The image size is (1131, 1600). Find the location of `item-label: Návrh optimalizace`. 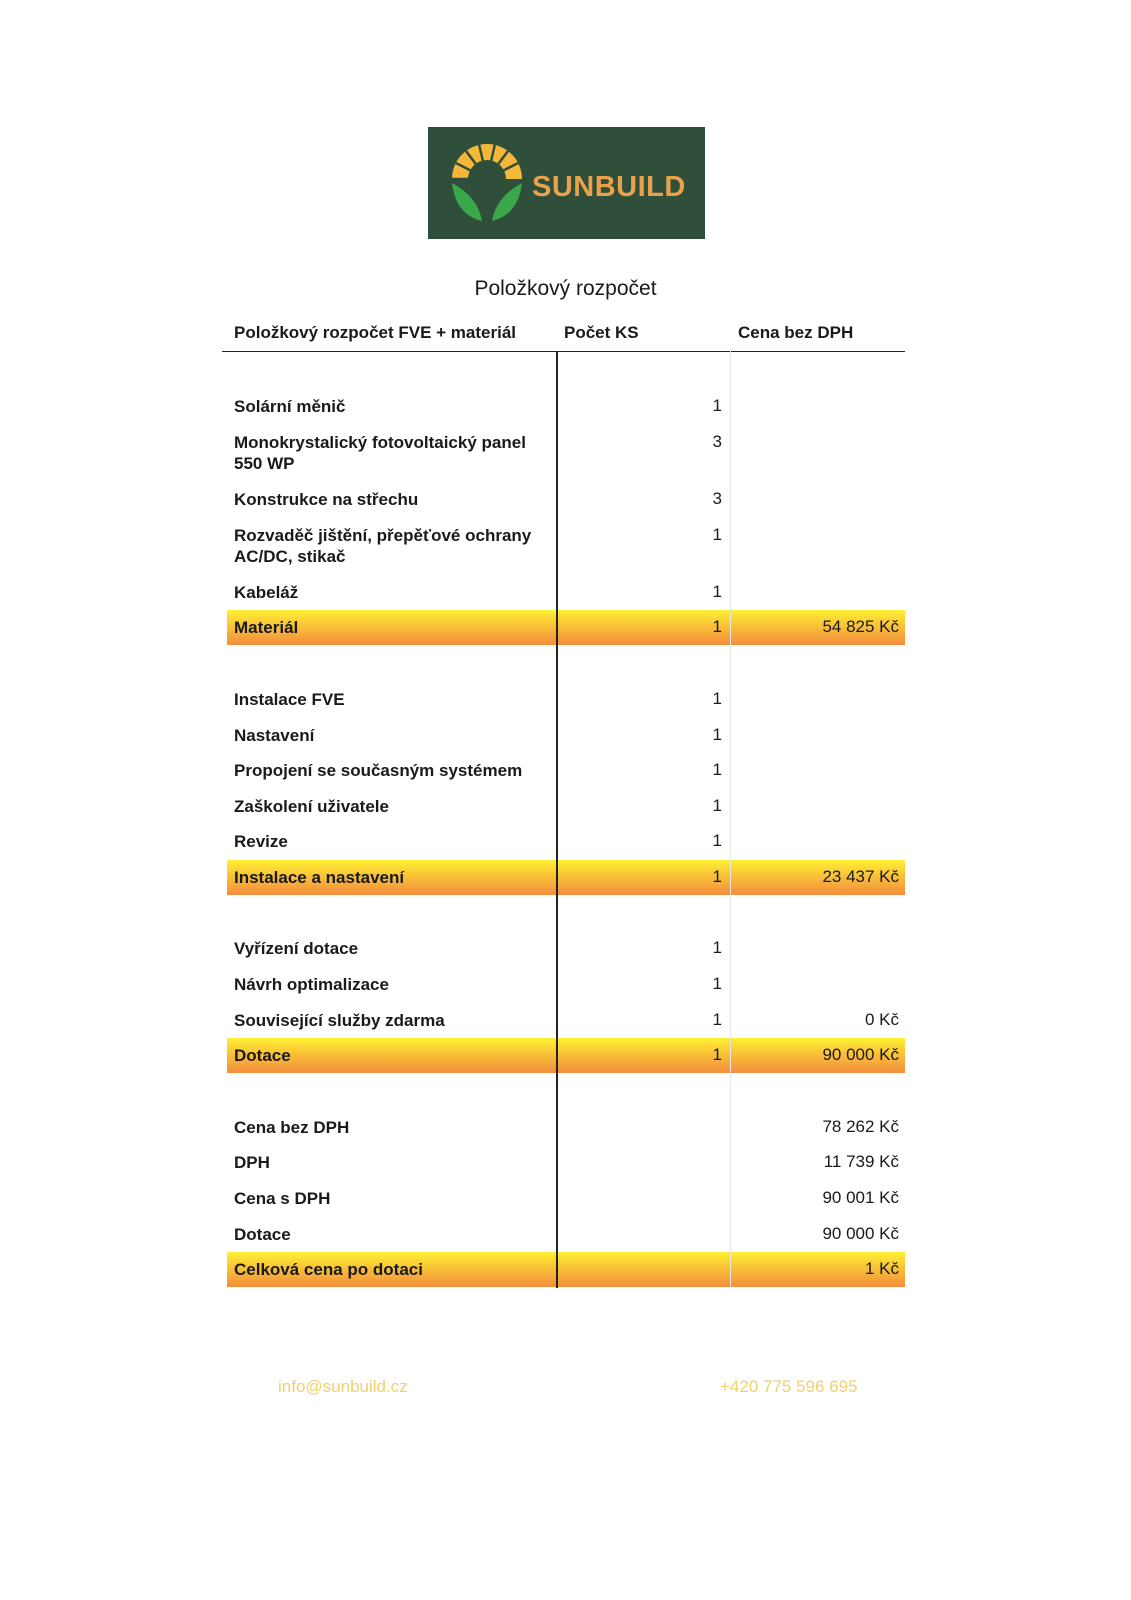

item-label: Návrh optimalizace is located at coordinates (311, 984).